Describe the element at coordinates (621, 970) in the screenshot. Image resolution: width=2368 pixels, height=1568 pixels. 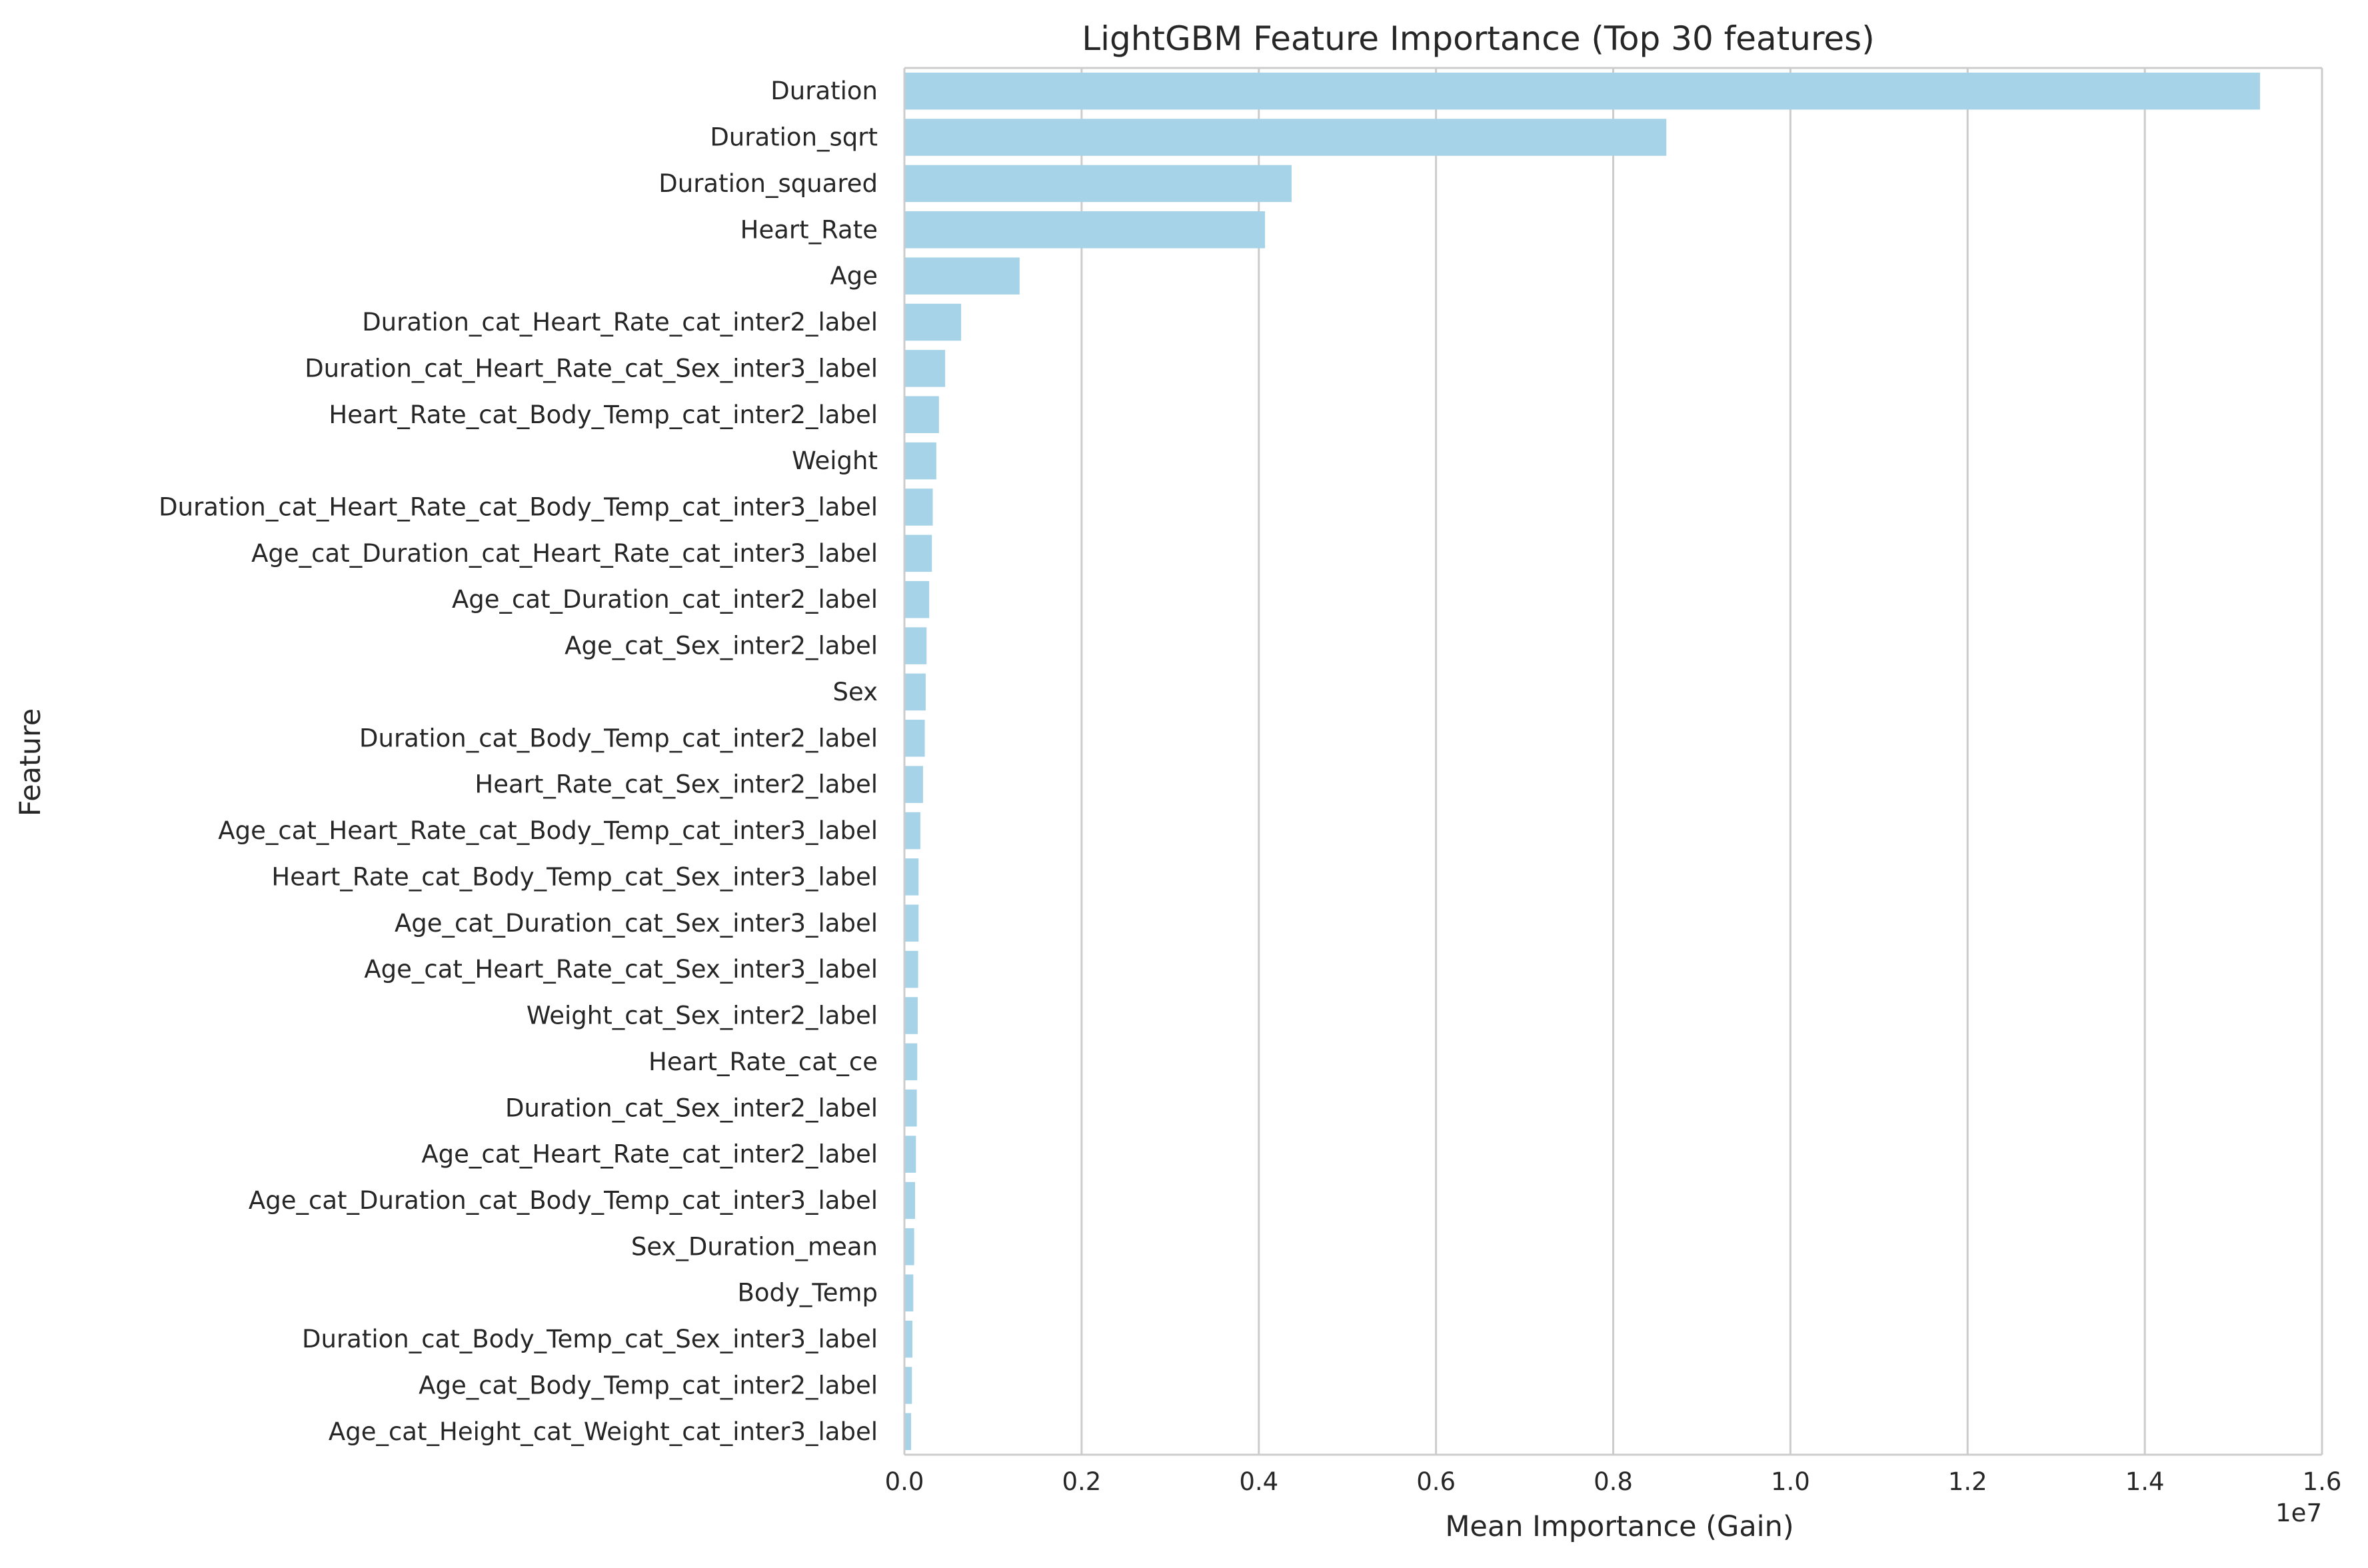
I see `y-tick-label: Age_cat_Heart_Rate_cat_Sex_inter3_label` at that location.